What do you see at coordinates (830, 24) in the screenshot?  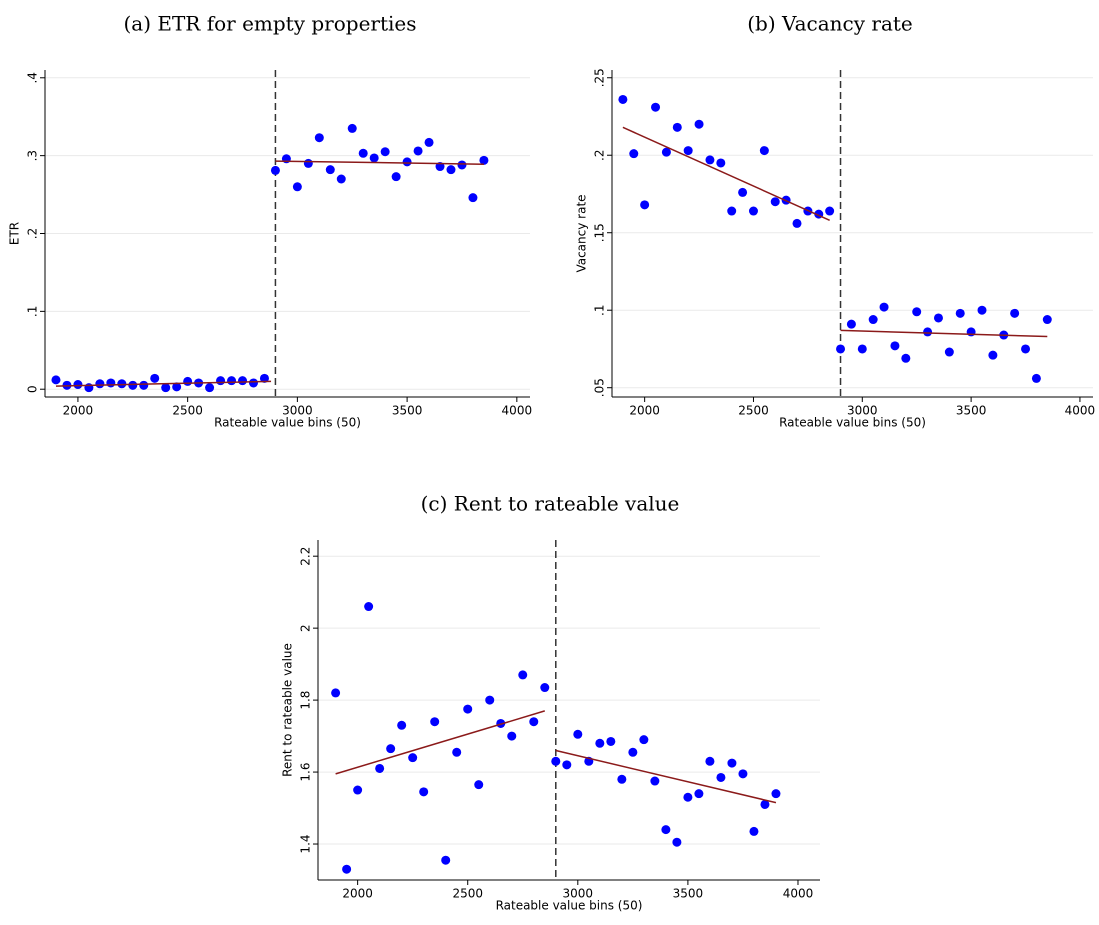 I see `chart-title: (b) Vacancy rate` at bounding box center [830, 24].